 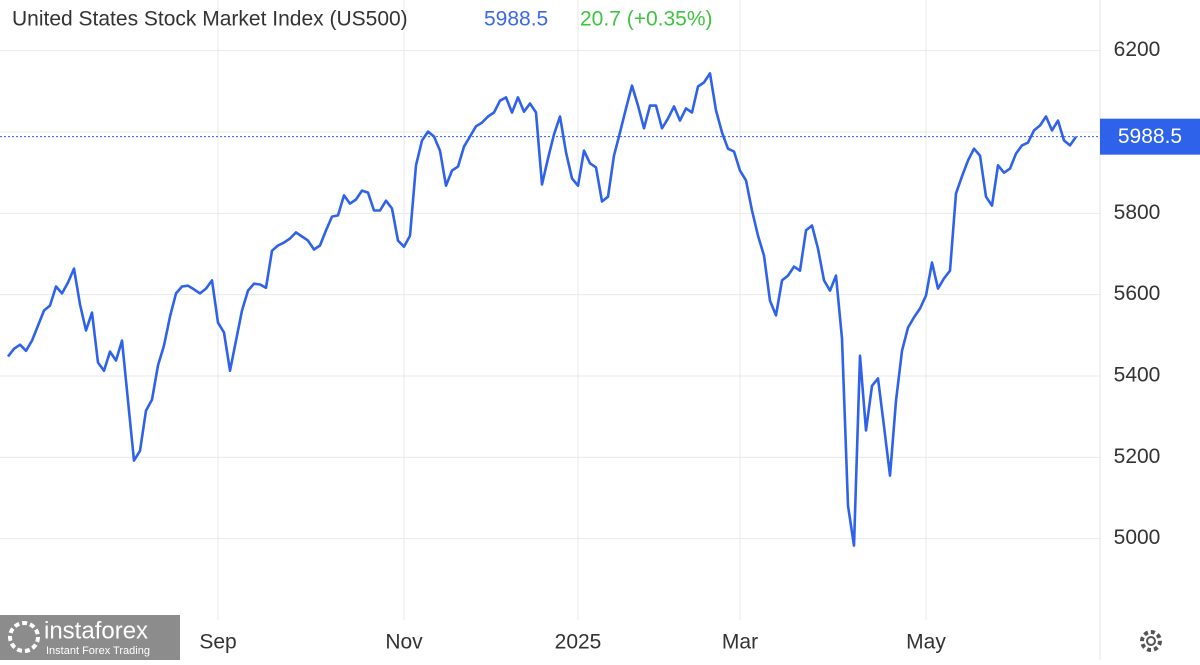 What do you see at coordinates (217, 642) in the screenshot?
I see `x-tick-label: Sep` at bounding box center [217, 642].